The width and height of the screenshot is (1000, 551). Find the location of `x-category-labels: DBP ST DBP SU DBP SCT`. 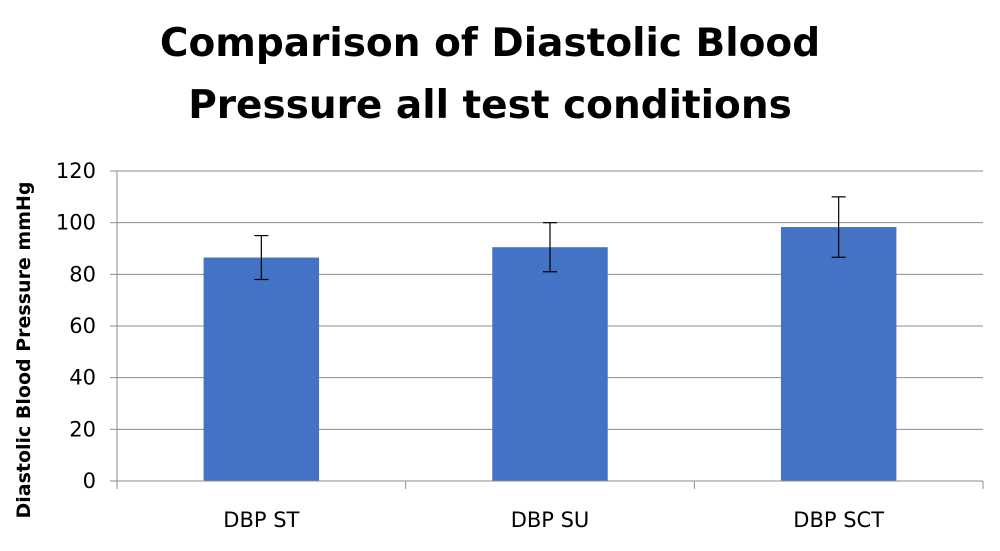

x-category-labels: DBP ST DBP SU DBP SCT is located at coordinates (553, 520).